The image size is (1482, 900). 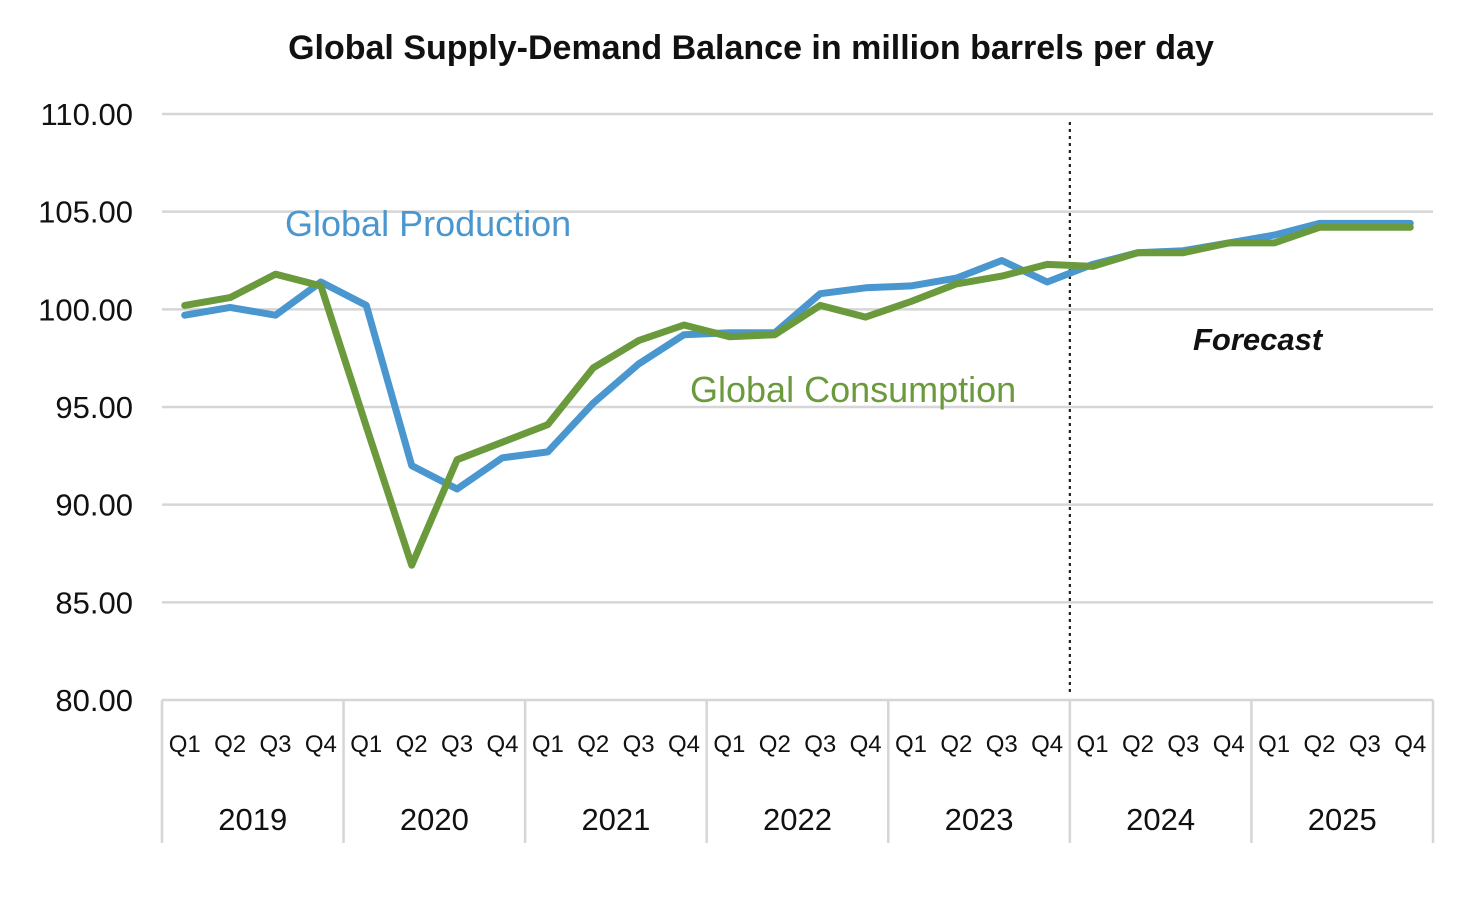 I want to click on y-tick-label: 80.00, so click(x=94, y=700).